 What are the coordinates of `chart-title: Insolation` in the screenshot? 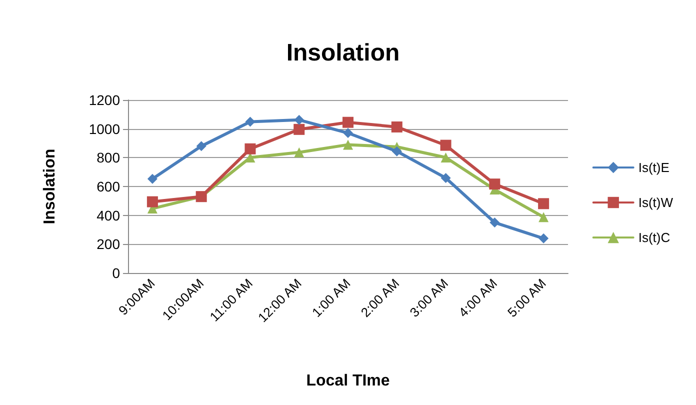 It's located at (343, 53).